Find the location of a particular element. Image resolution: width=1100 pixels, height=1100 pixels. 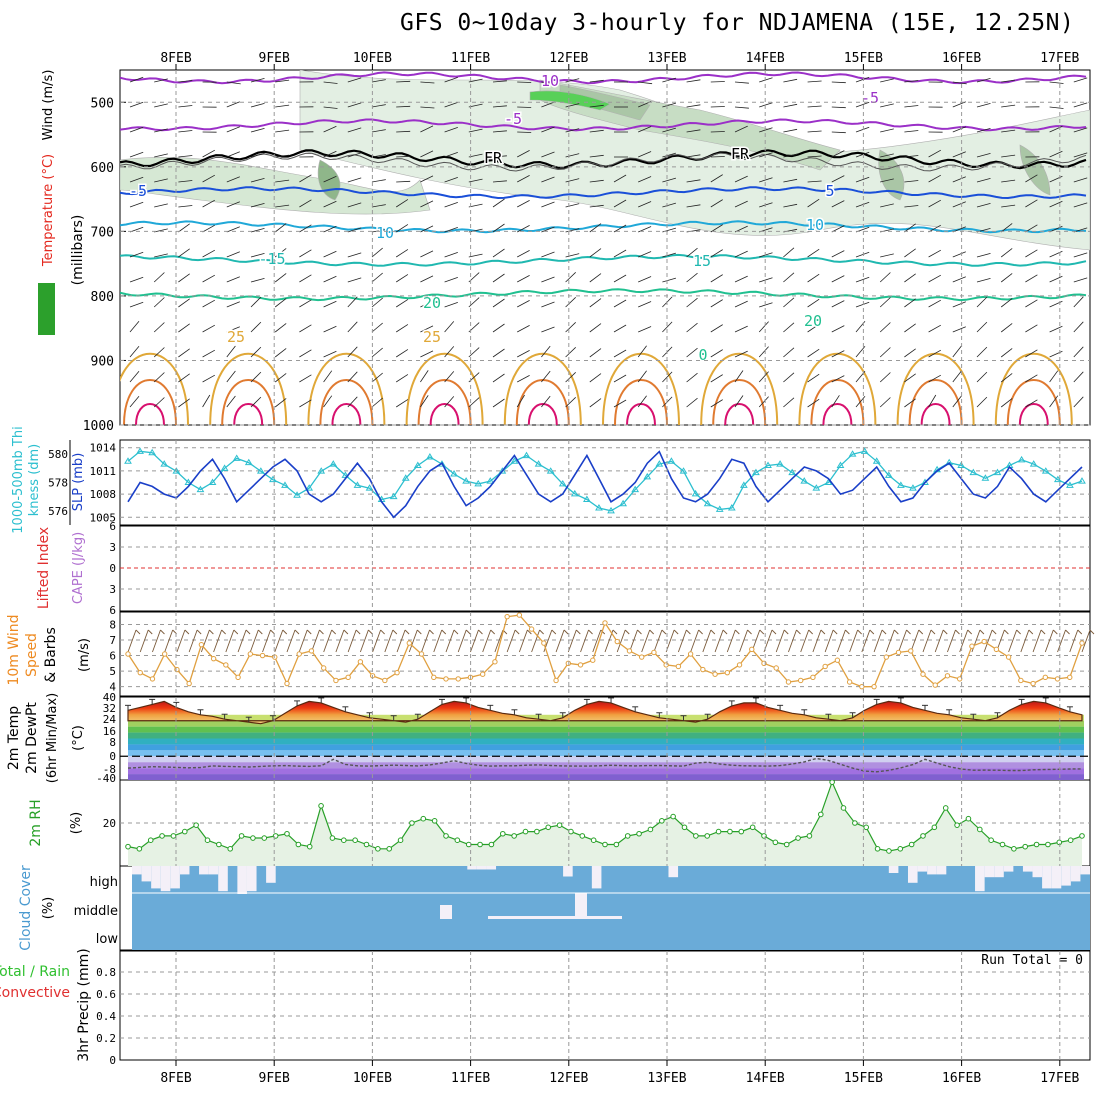

precip-tick-label: 0.6 is located at coordinates (106, 994).